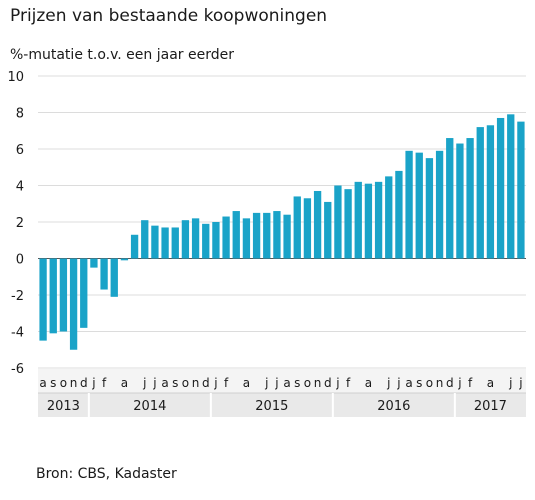  What do you see at coordinates (393, 406) in the screenshot?
I see `year-label: 2016` at bounding box center [393, 406].